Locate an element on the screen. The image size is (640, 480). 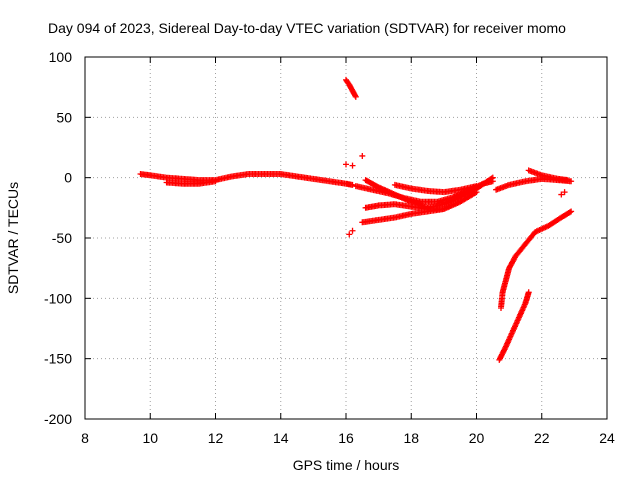
x-tick-label: 12 is located at coordinates (216, 438).